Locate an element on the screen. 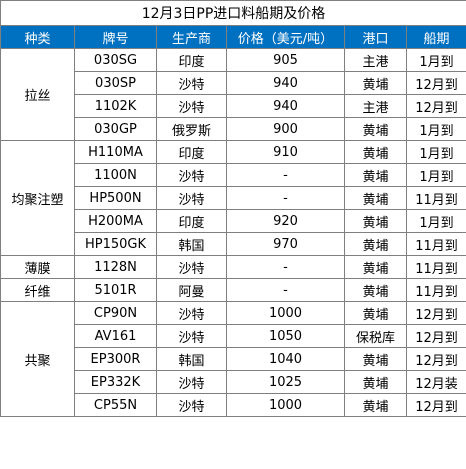 Image resolution: width=466 pixels, height=469 pixels. price-cell: 1000 is located at coordinates (285, 313).